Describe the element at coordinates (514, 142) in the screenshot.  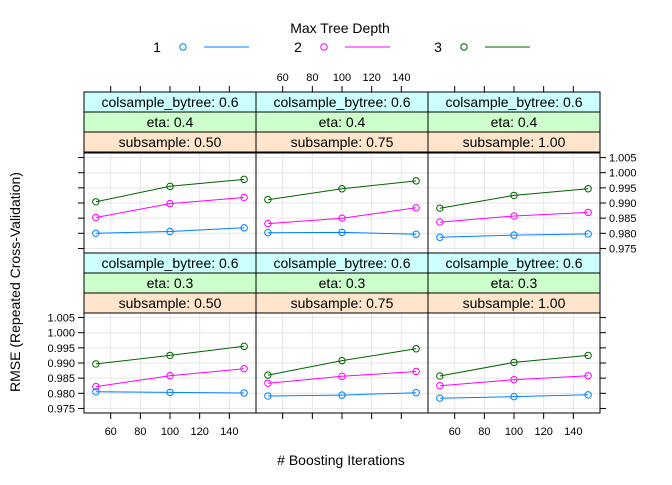
I see `strip-label-subsample: subsample: 1.00` at that location.